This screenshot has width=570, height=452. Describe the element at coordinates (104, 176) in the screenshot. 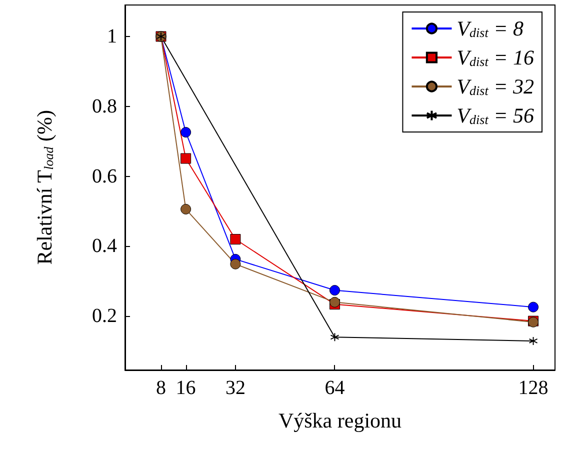

I see `y-tick-label: 0.6` at that location.